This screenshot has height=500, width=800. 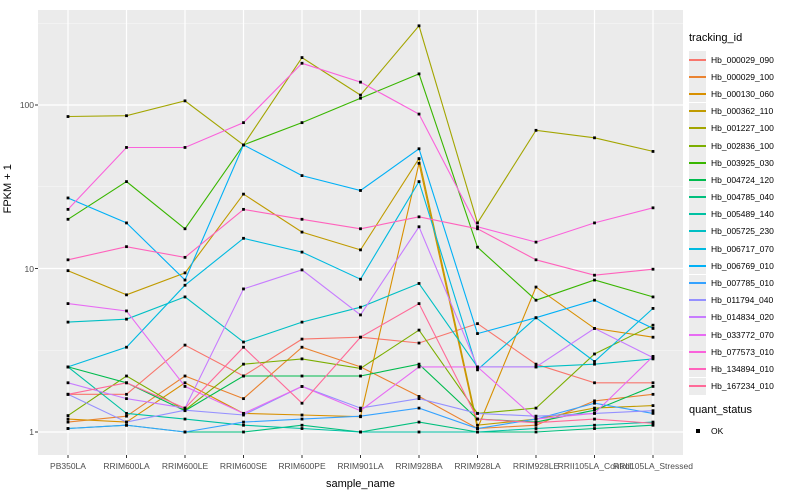 I want to click on legend-item: Hb_003925_030, so click(x=744, y=163).